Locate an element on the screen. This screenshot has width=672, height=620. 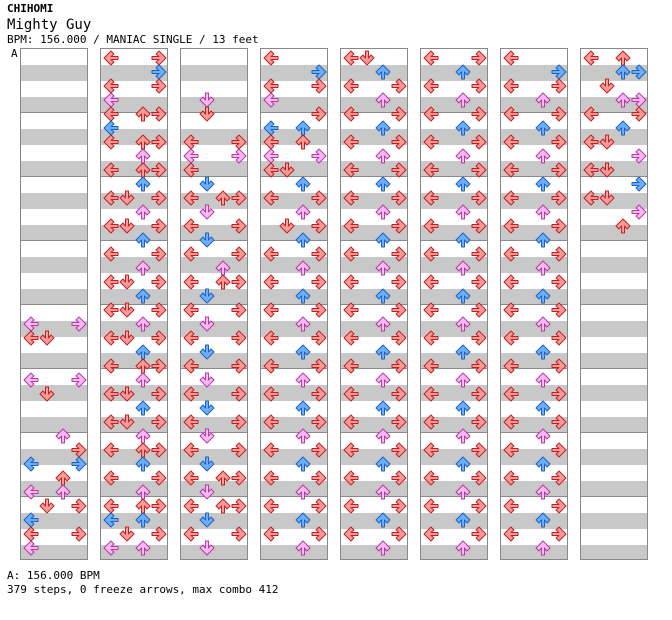
bpm-summary: A: 156.000 BPM is located at coordinates (53, 575).